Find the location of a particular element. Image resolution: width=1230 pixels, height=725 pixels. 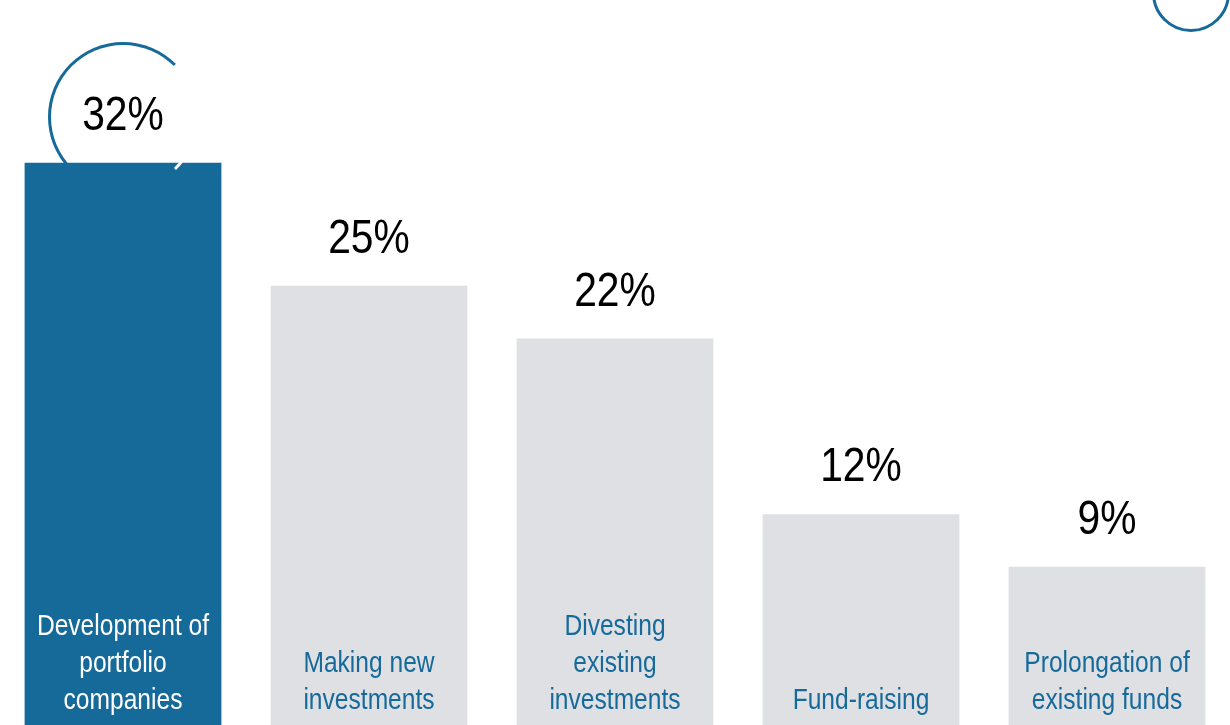

data-label: 25% is located at coordinates (369, 236).